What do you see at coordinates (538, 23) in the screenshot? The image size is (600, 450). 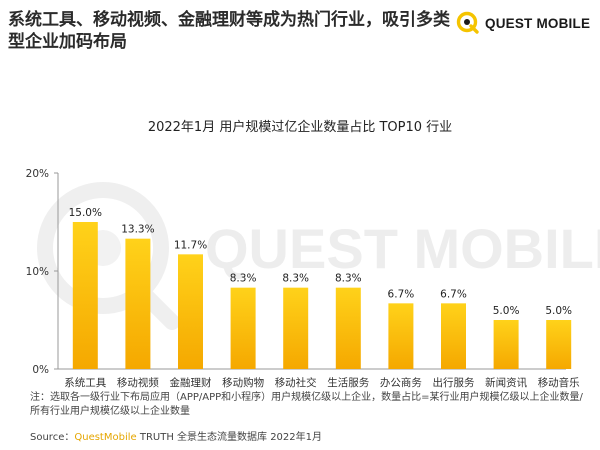 I see `brand-name: QUEST MOBILE` at bounding box center [538, 23].